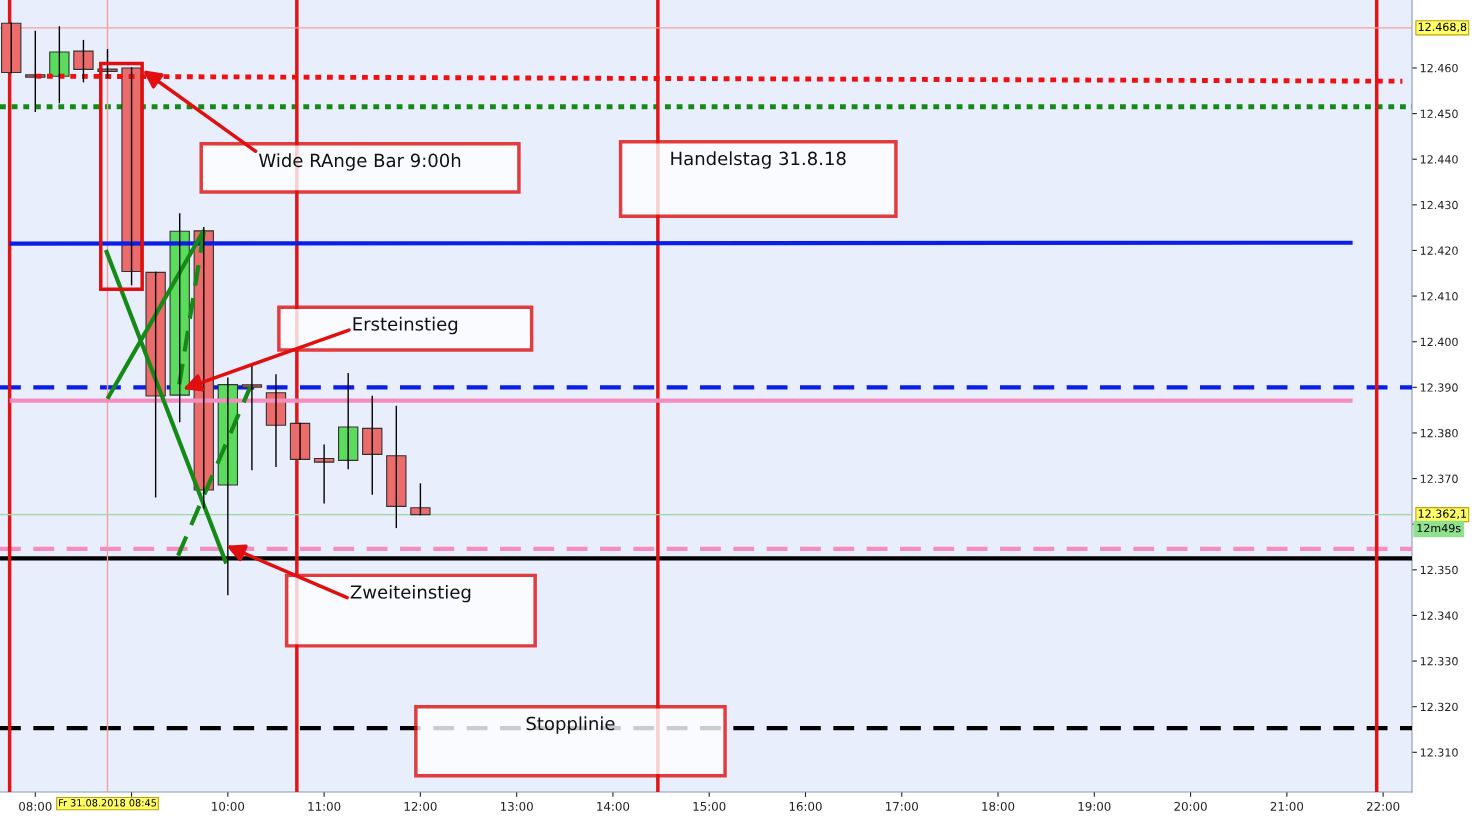 Image resolution: width=1476 pixels, height=822 pixels. I want to click on x-tick-label: 20:00, so click(1190, 806).